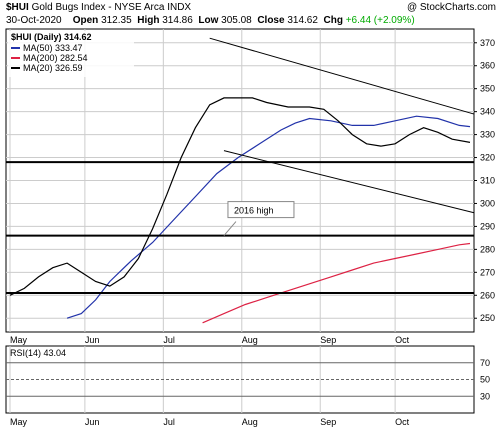 The height and width of the screenshot is (431, 502). I want to click on callout-pointer, so click(230, 228).